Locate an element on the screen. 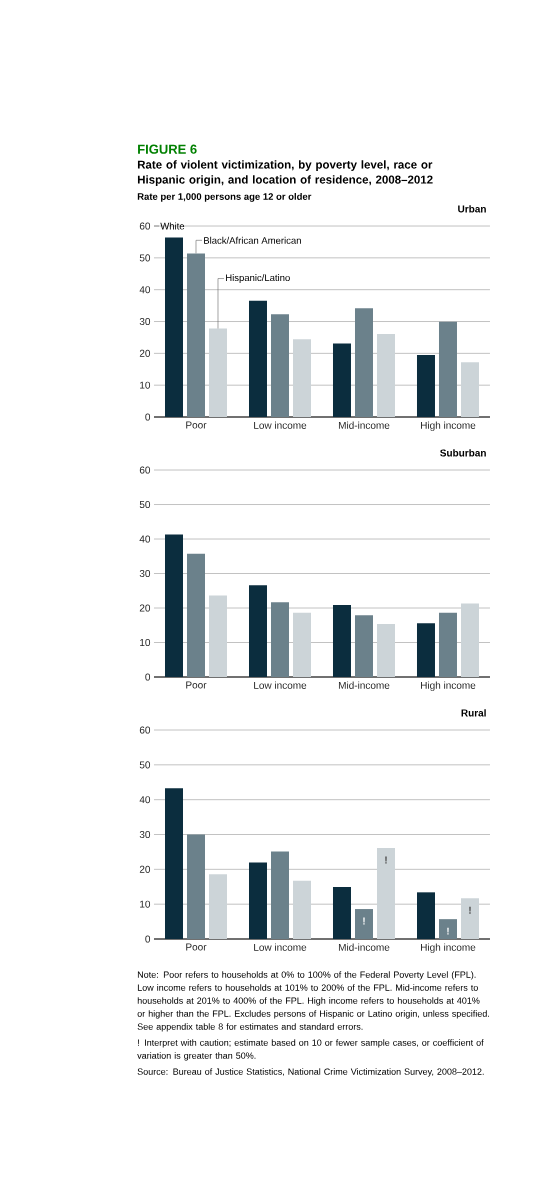 Image resolution: width=554 pixels, height=1200 pixels. text: Note: Poor refers to households at 0% to 100% of the Federal Poverty Level (FPL). Low income refers to households at 101% to 200% of the FPL. Mid-income refers to households at 201% to 400% of the FPL. High income refers to households at 401% or higher than the FPL. Excludes persons of Hispanic or Latino origin, unless specified. See appendix table 8 for estimates and standard errors. is located at coordinates (313, 1001).